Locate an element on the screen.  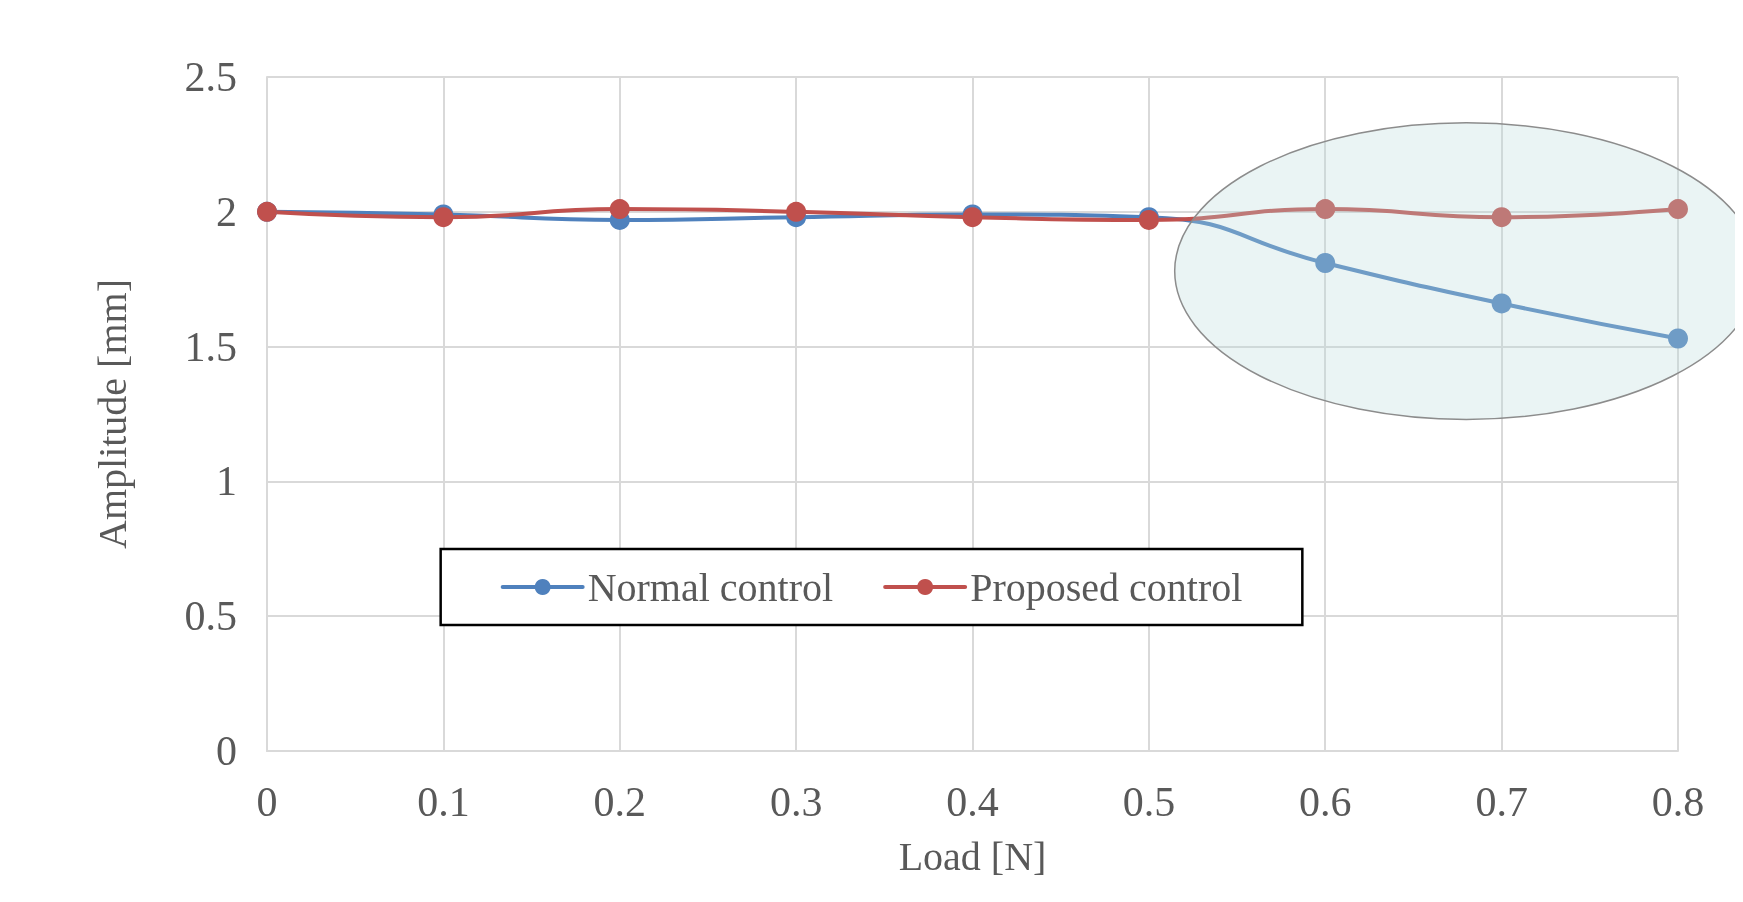
y-tick-label: 1 is located at coordinates (226, 481).